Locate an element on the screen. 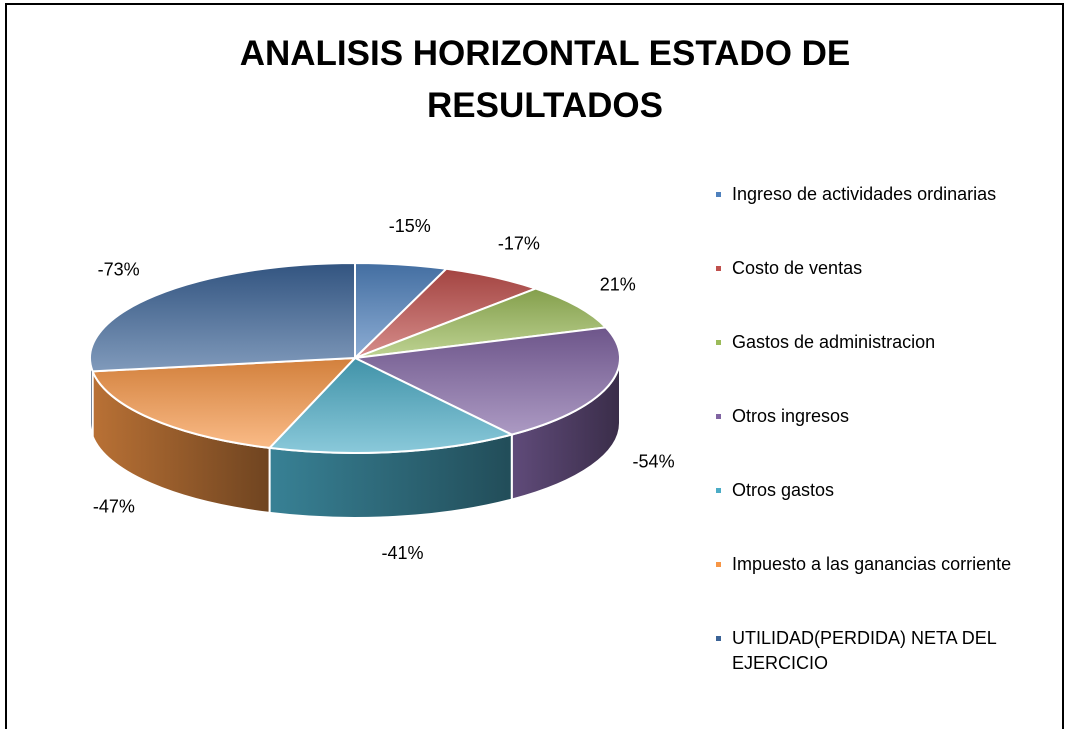 This screenshot has width=1071, height=729. legend-item: Otros ingresos is located at coordinates (888, 441).